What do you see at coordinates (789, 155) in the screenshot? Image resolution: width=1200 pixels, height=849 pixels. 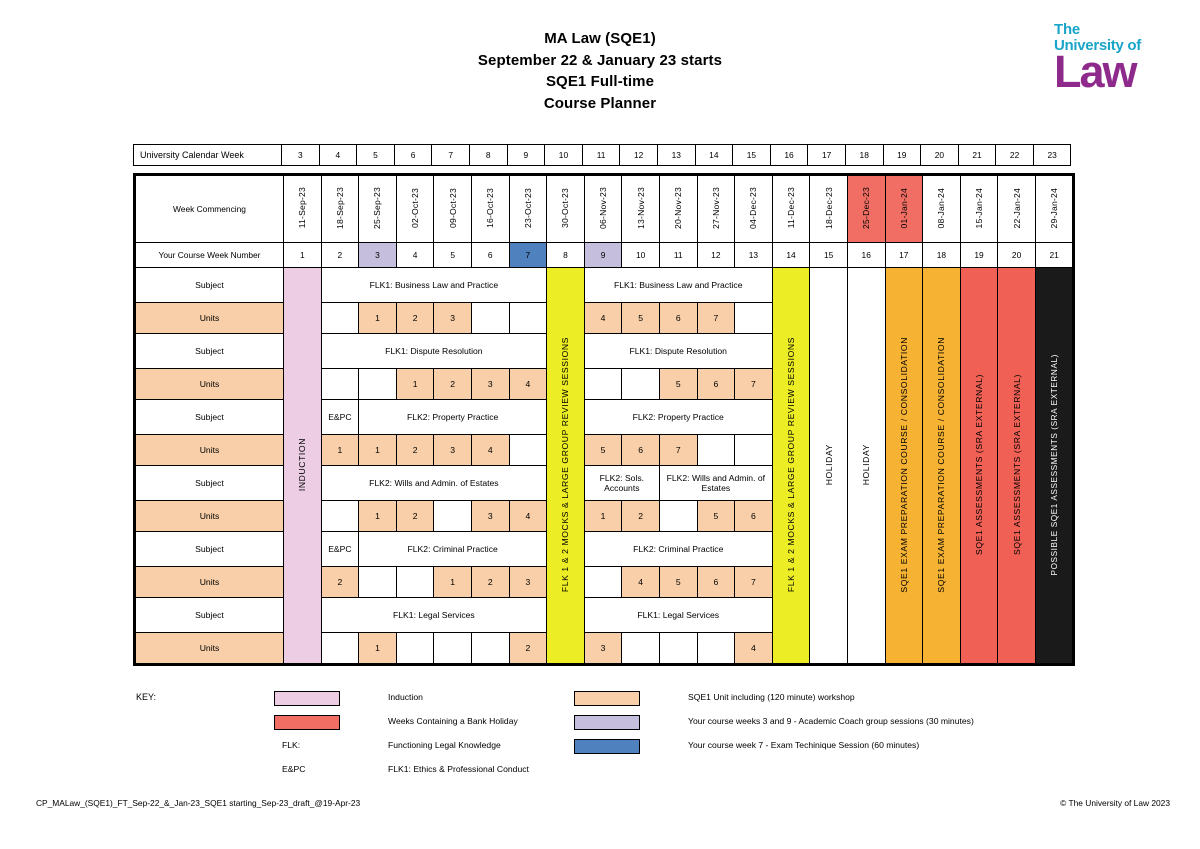 I see `calendar-week-cell: 16` at bounding box center [789, 155].